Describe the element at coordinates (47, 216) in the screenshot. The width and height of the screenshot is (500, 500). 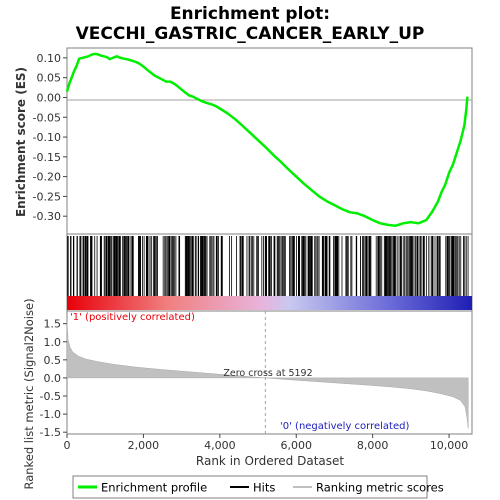
I see `es-y-tick-label: -0.30` at that location.